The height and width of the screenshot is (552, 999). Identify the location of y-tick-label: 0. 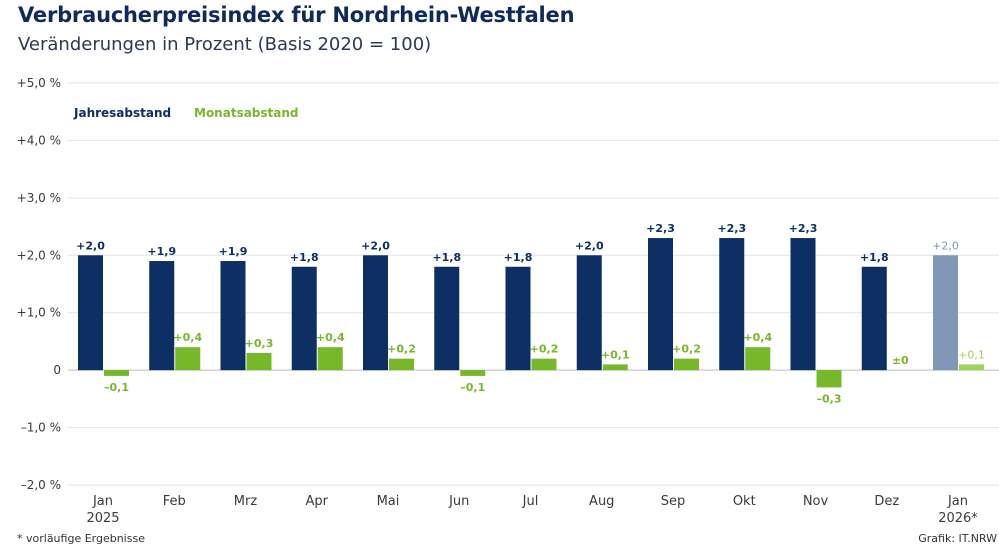
(57, 370).